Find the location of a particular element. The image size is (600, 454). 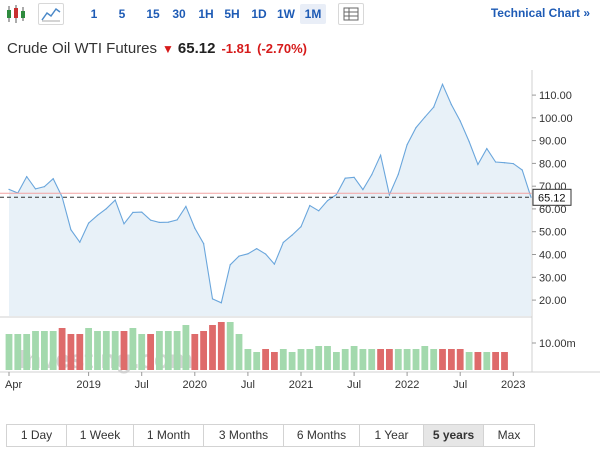

period-6-months: 6 Months is located at coordinates (322, 435).